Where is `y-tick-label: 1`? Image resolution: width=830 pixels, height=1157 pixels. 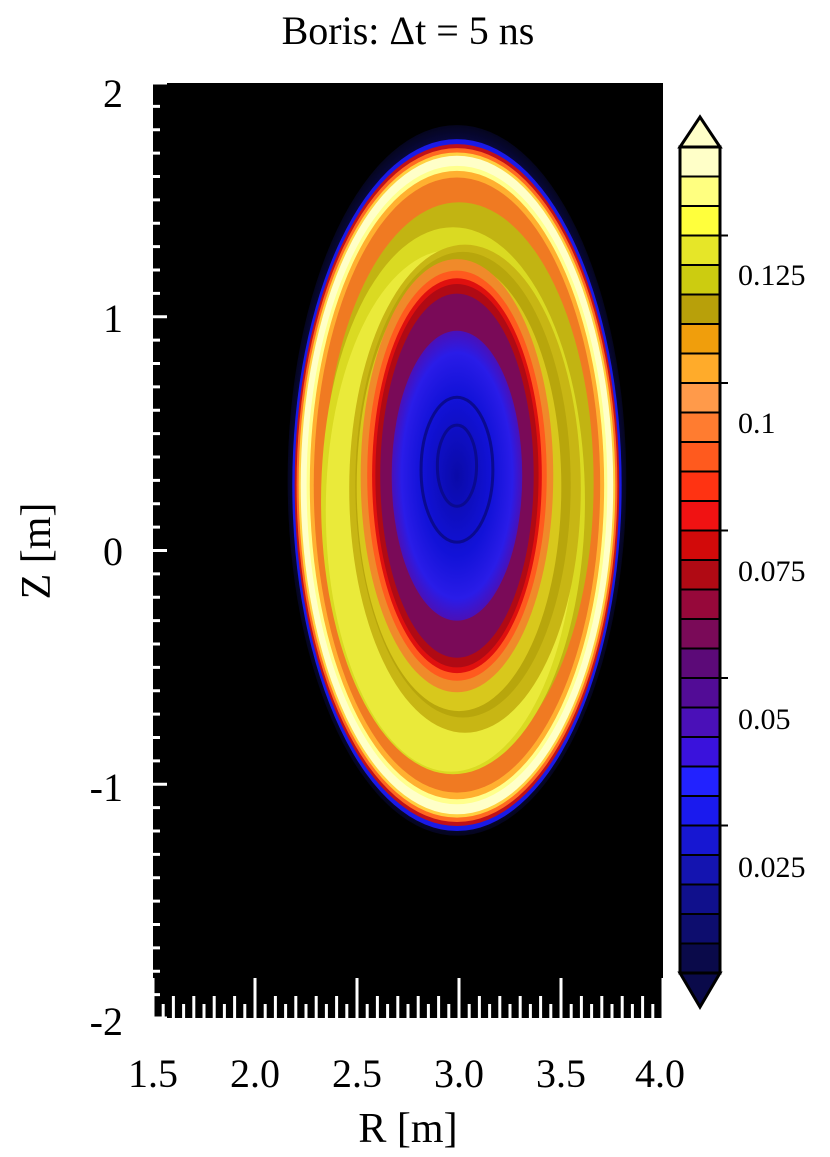
y-tick-label: 1 is located at coordinates (113, 318).